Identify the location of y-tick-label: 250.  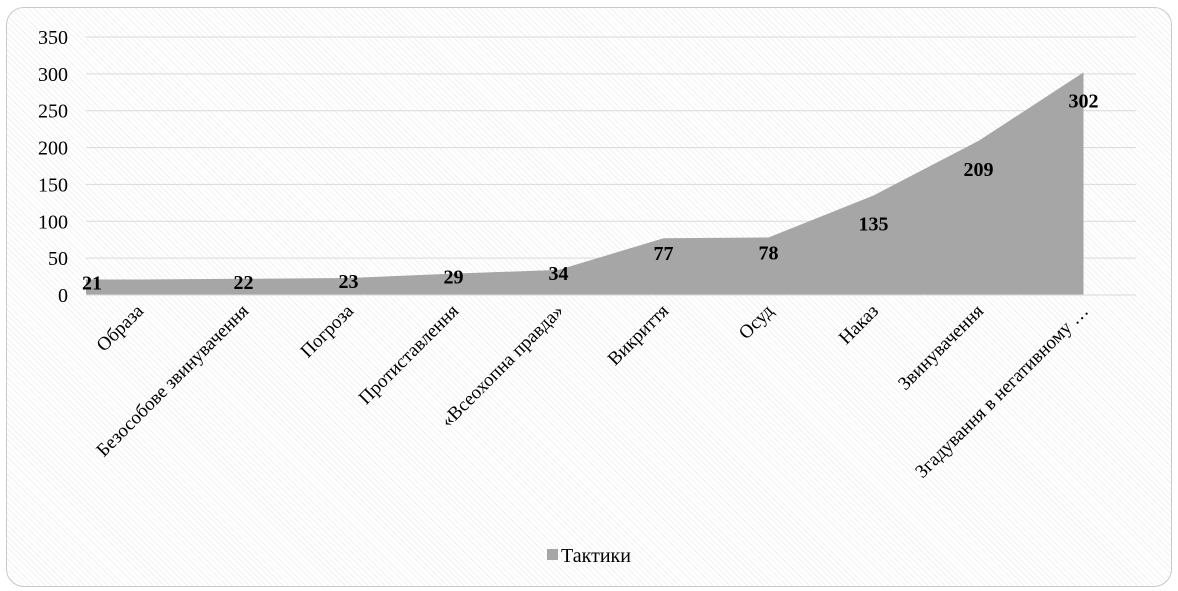
(53, 112).